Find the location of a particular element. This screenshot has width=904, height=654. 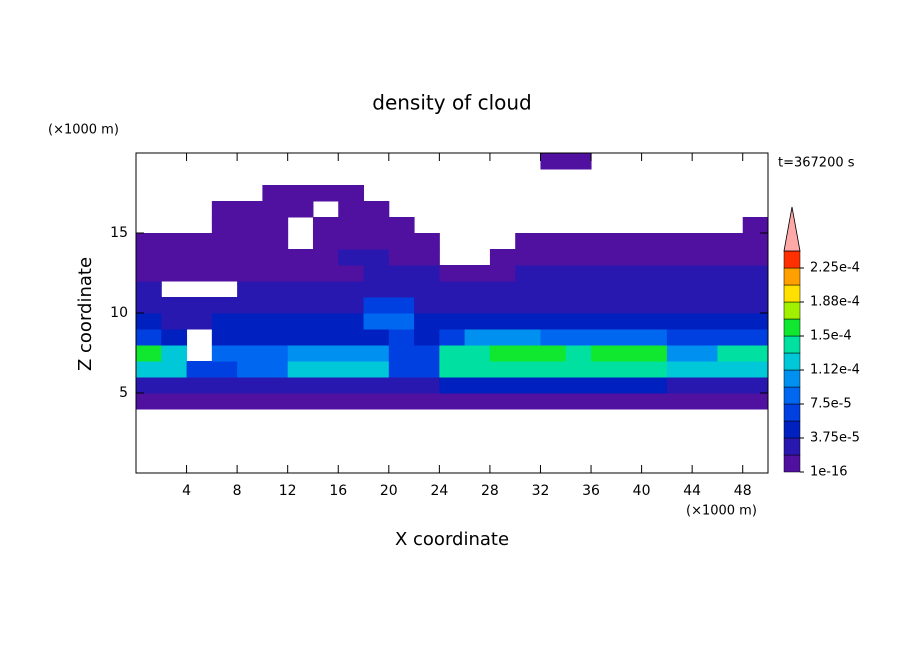

y-tick-label: 15 is located at coordinates (119, 233).